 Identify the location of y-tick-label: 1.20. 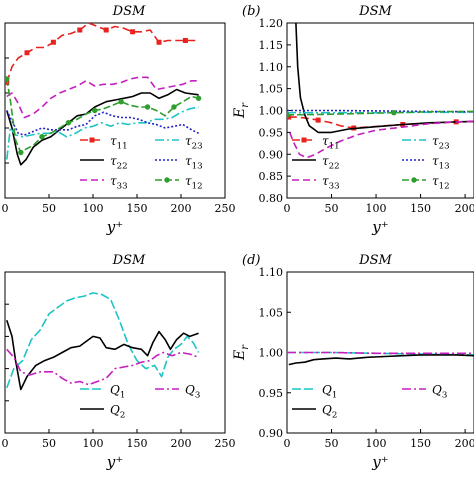
(271, 23).